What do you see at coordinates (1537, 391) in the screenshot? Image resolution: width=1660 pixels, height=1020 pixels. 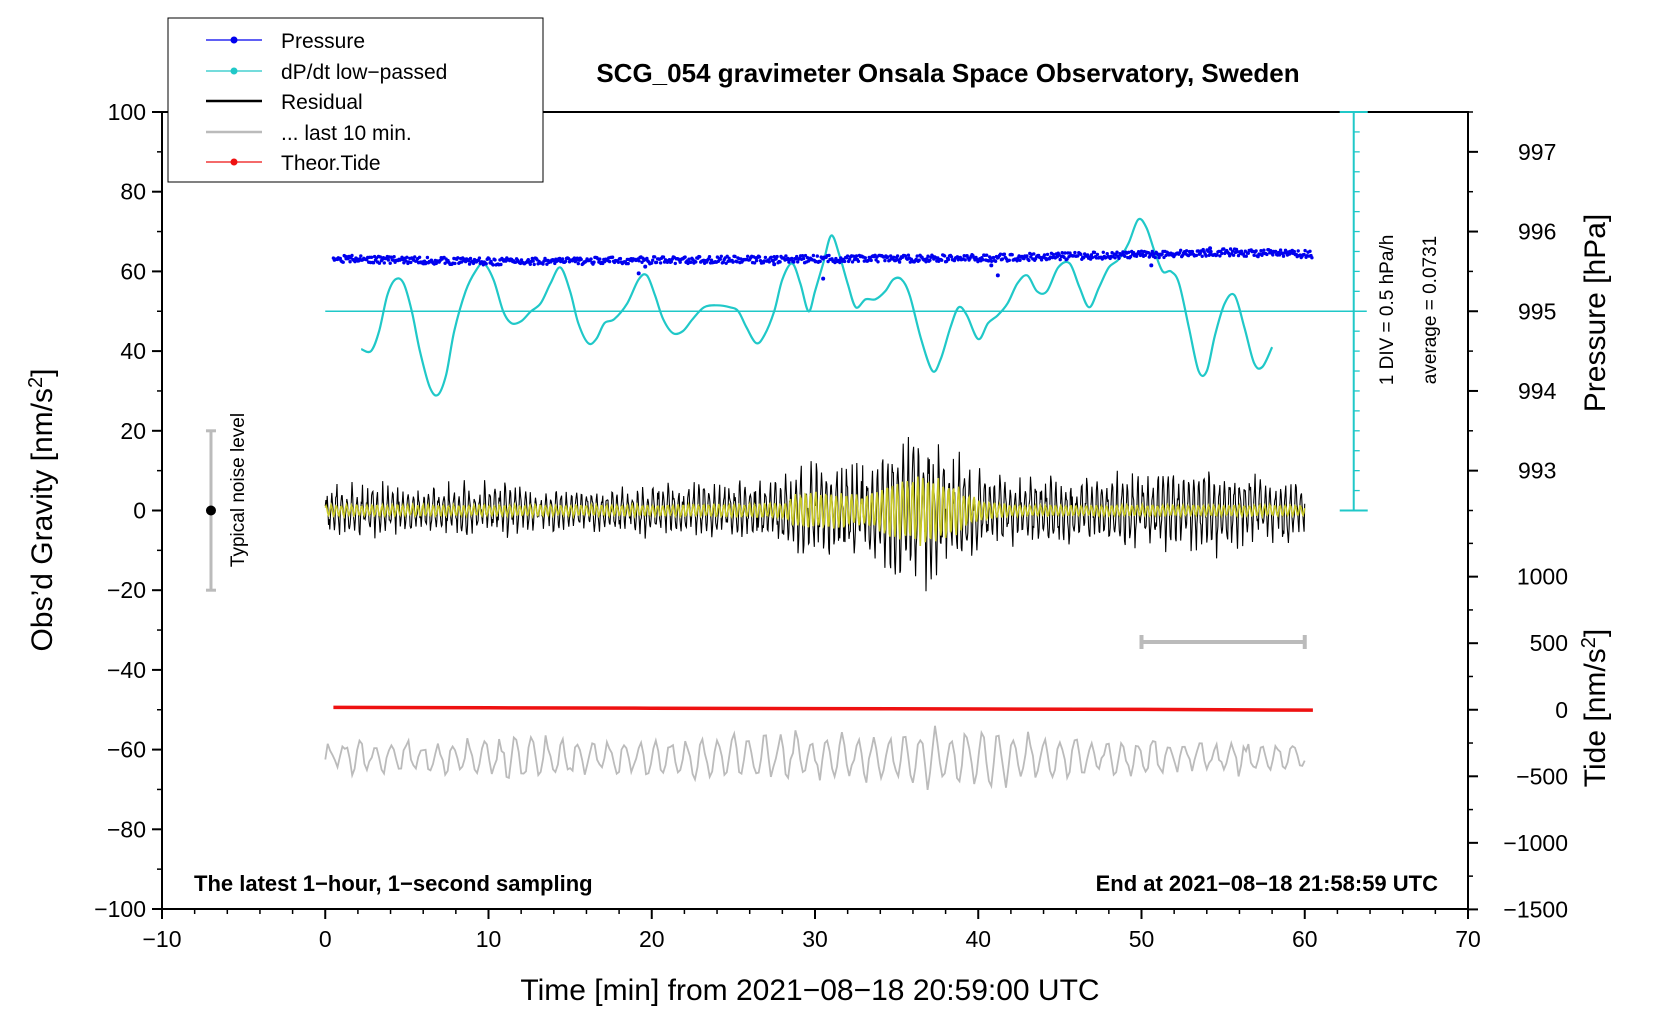 I see `pressure-tick-label: 994` at bounding box center [1537, 391].